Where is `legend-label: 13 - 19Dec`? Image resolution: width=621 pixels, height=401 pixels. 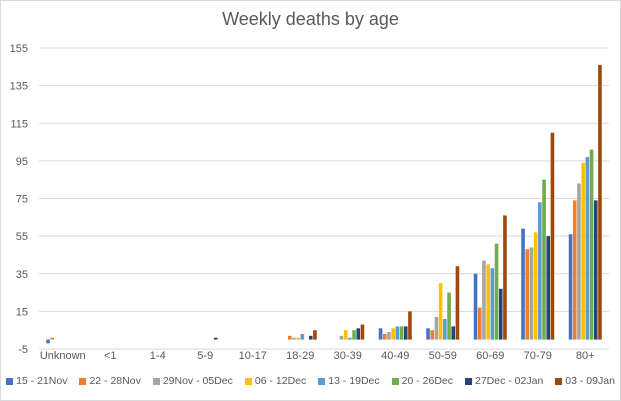 legend-label: 13 - 19Dec is located at coordinates (354, 381).